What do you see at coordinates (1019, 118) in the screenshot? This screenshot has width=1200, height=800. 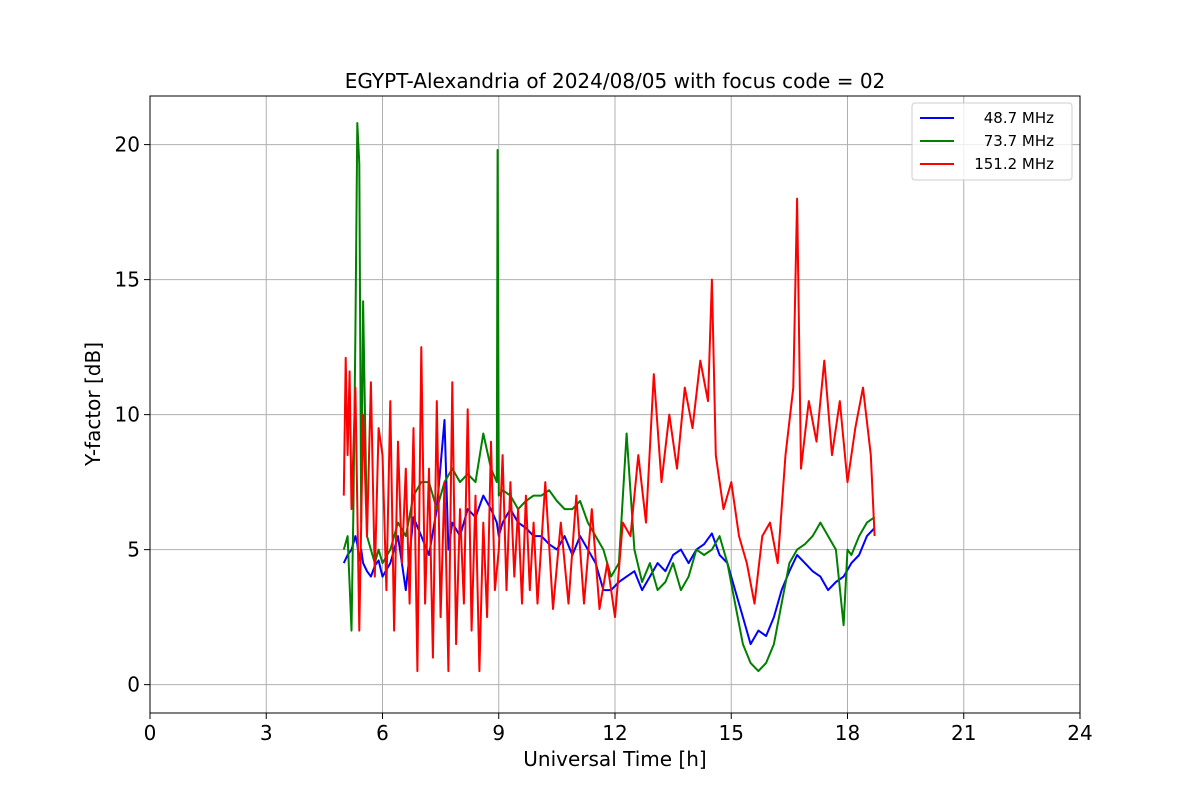 I see `legend-label-0: 48.7 MHz` at bounding box center [1019, 118].